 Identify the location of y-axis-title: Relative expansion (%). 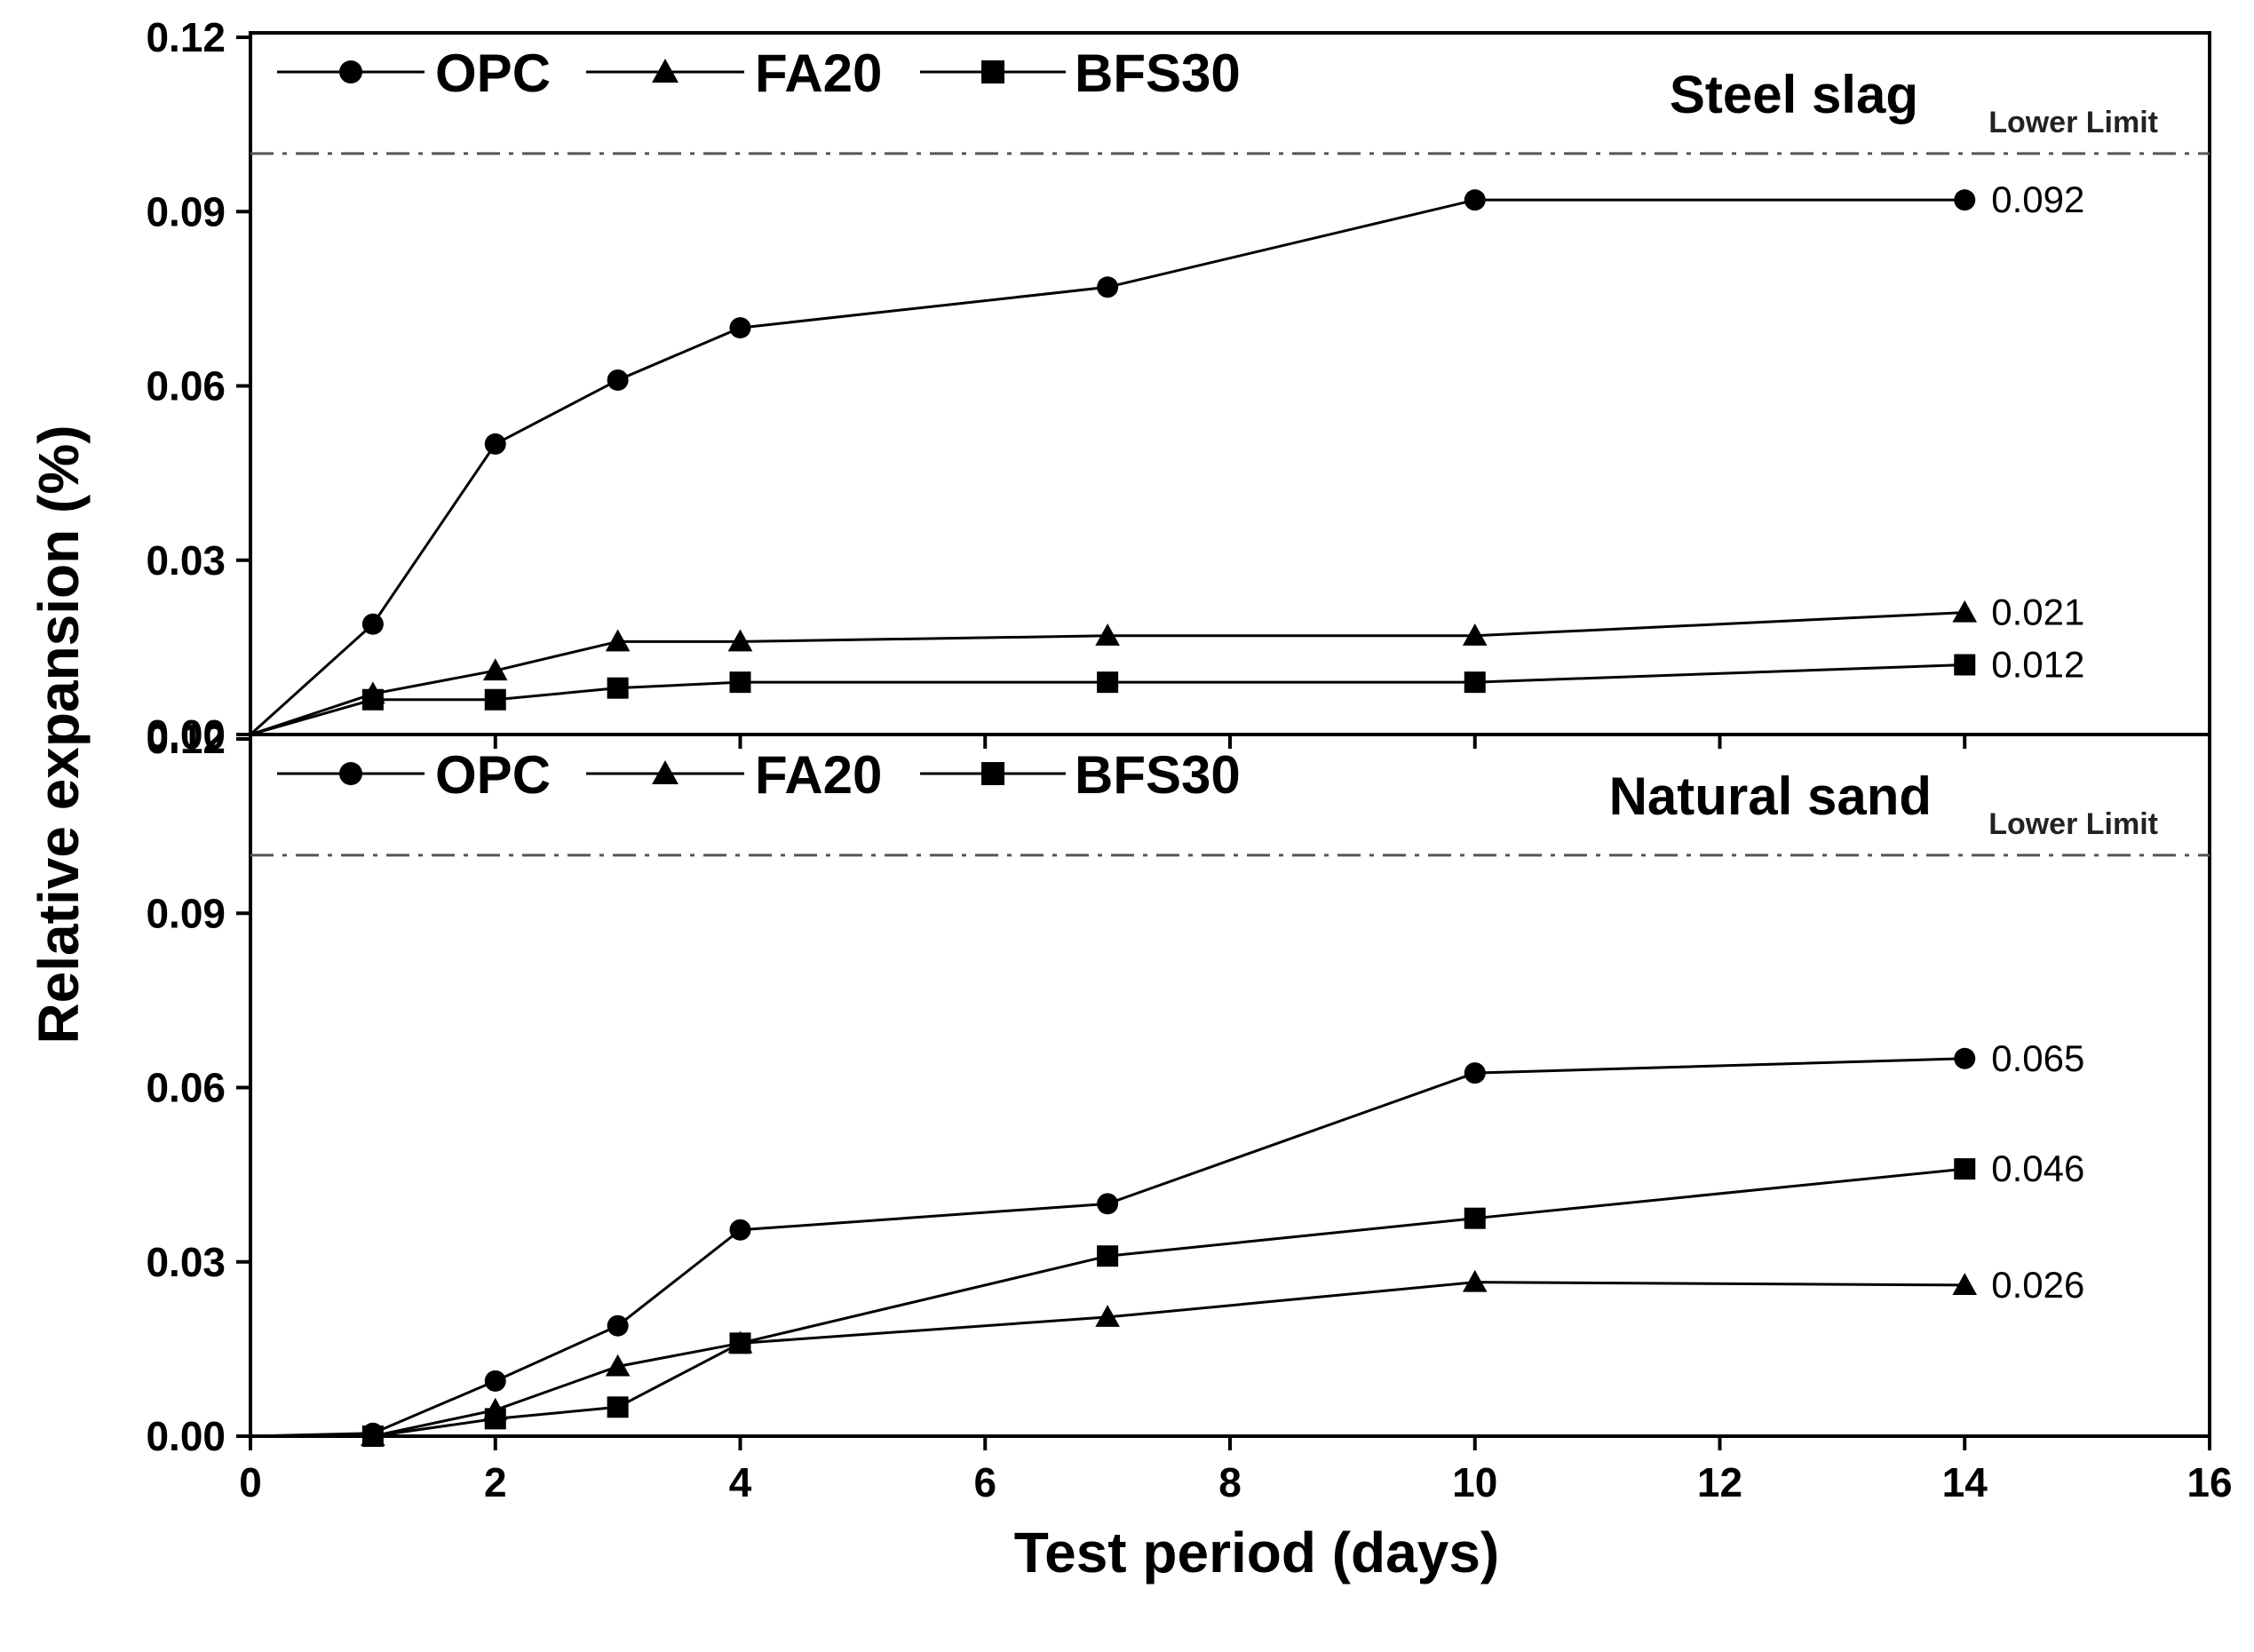
(59, 734).